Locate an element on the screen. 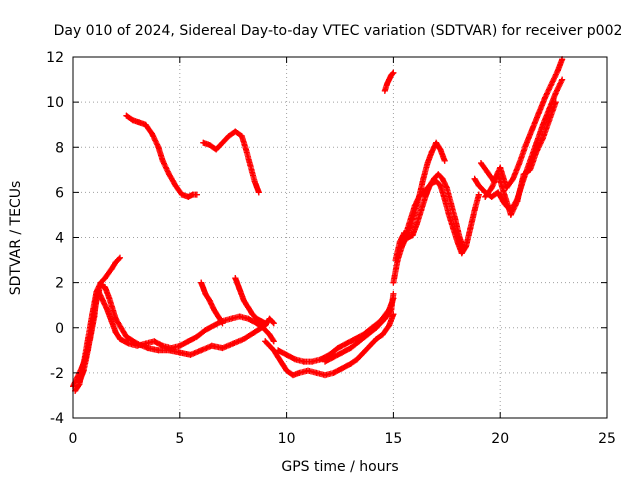 The height and width of the screenshot is (480, 640). x-axis-label: GPS time / hours is located at coordinates (339, 467).